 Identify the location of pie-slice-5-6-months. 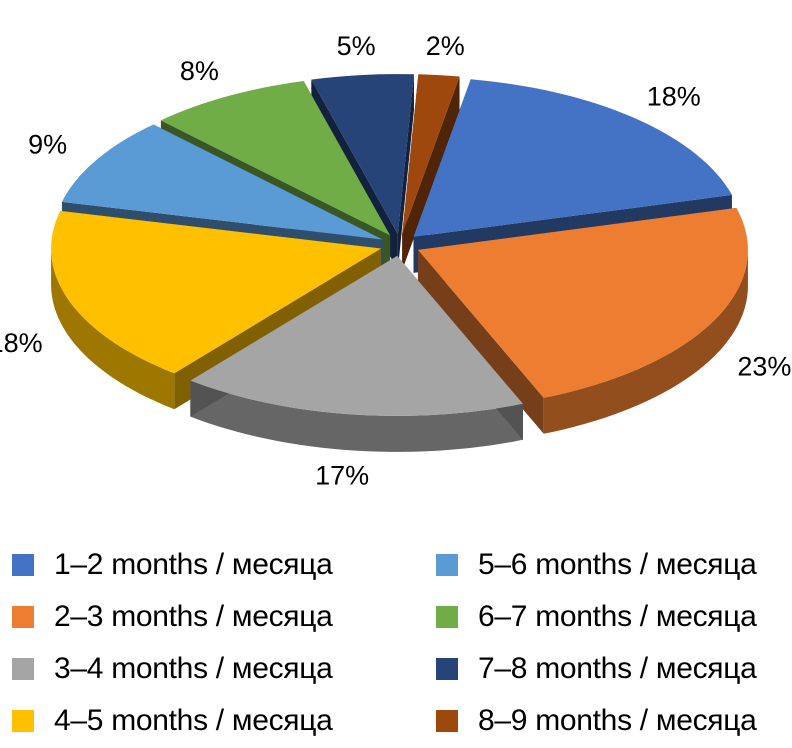
(222, 182).